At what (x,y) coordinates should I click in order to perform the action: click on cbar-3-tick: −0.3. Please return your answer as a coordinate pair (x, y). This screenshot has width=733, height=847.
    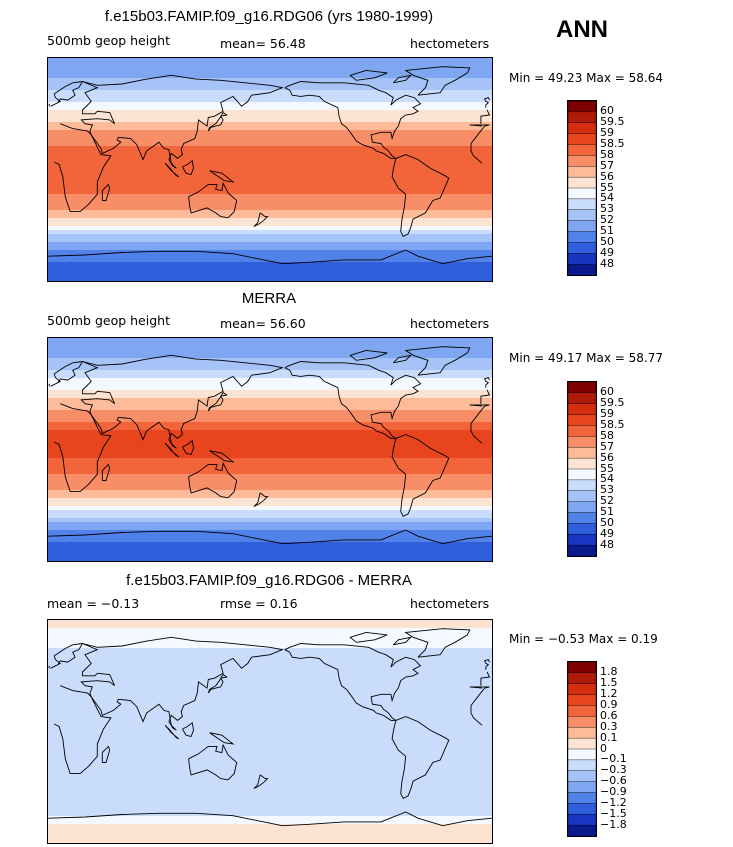
    Looking at the image, I should click on (613, 770).